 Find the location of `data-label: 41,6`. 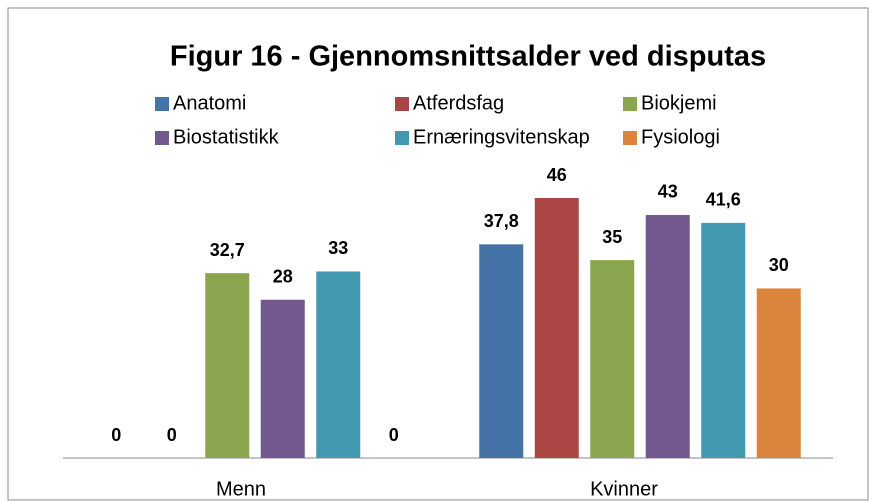

data-label: 41,6 is located at coordinates (723, 200).